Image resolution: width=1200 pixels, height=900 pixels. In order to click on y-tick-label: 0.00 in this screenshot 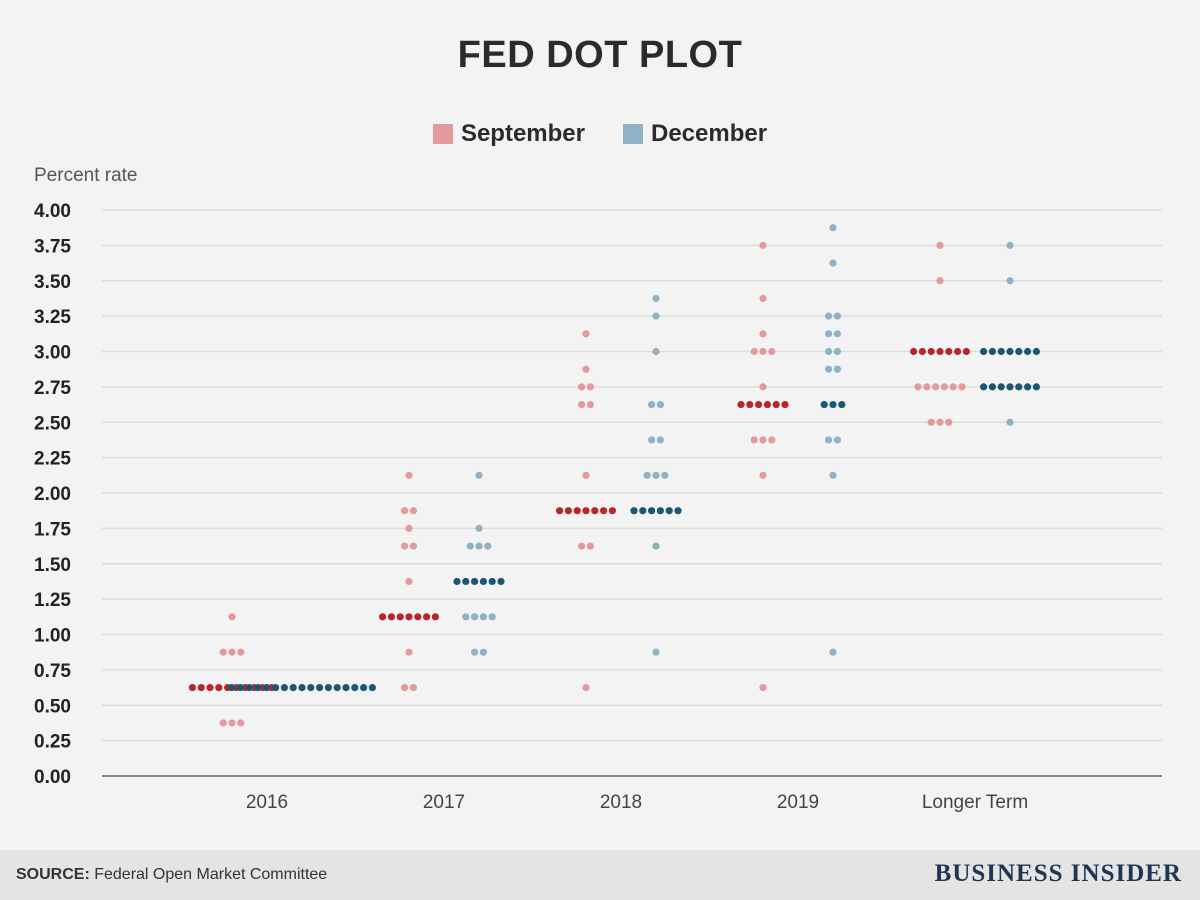, I will do `click(52, 777)`.